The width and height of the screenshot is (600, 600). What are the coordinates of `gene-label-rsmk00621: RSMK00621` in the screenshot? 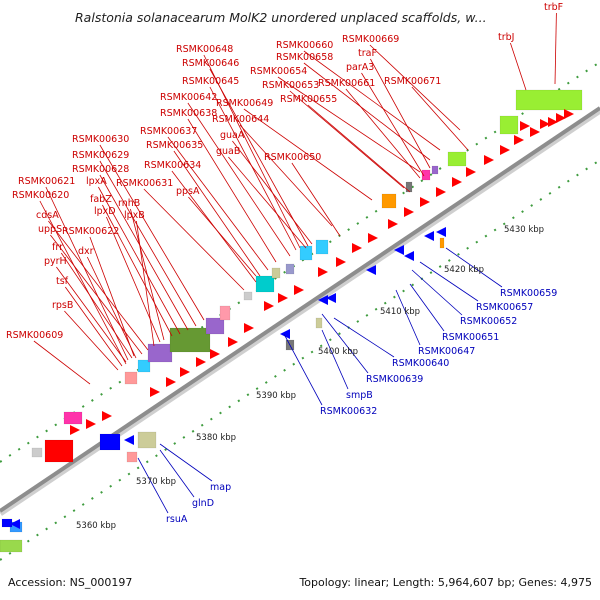 It's located at (46, 181).